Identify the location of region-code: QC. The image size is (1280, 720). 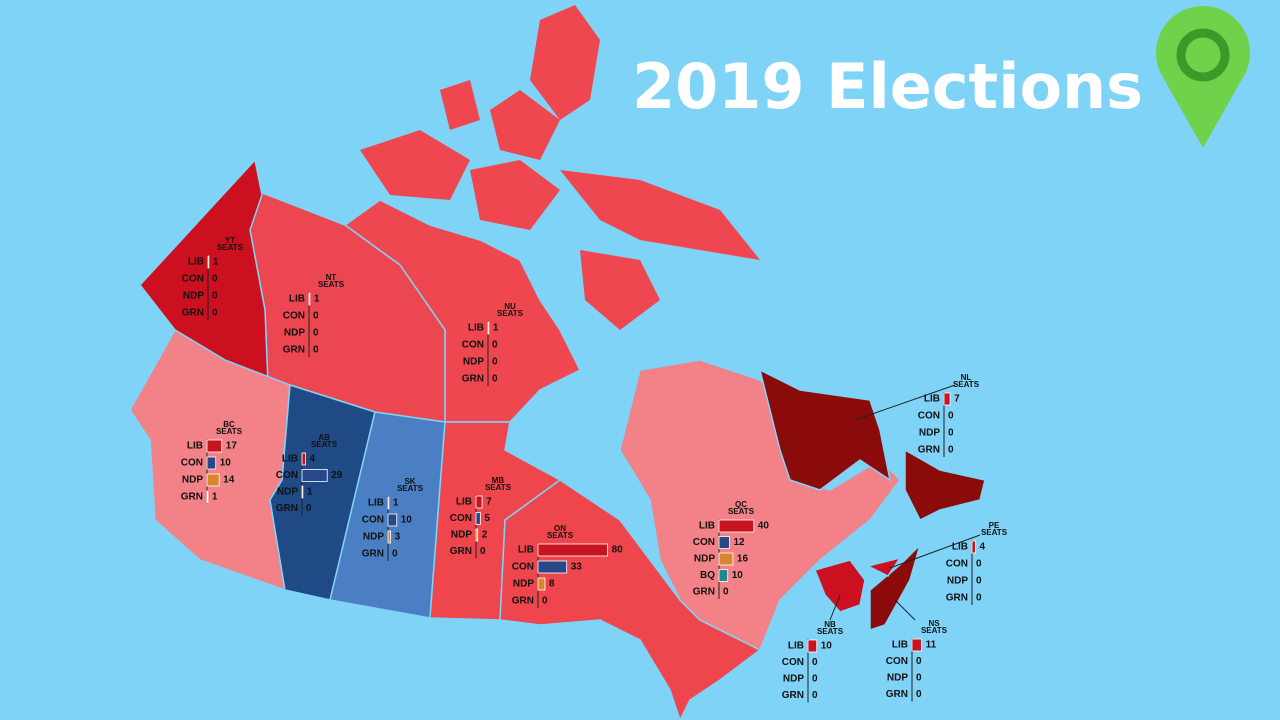
(741, 504).